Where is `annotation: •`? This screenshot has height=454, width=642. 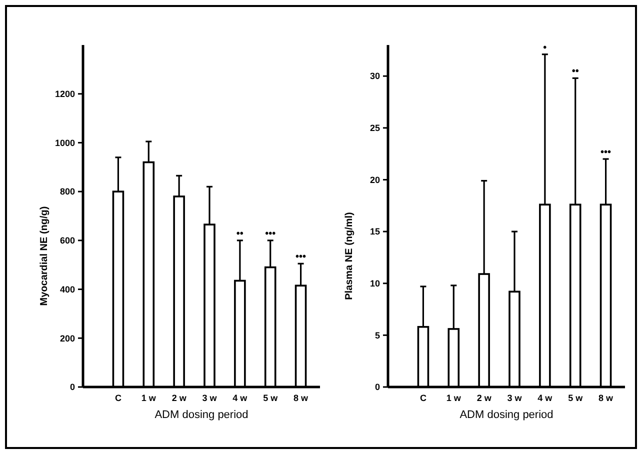 annotation: • is located at coordinates (545, 48).